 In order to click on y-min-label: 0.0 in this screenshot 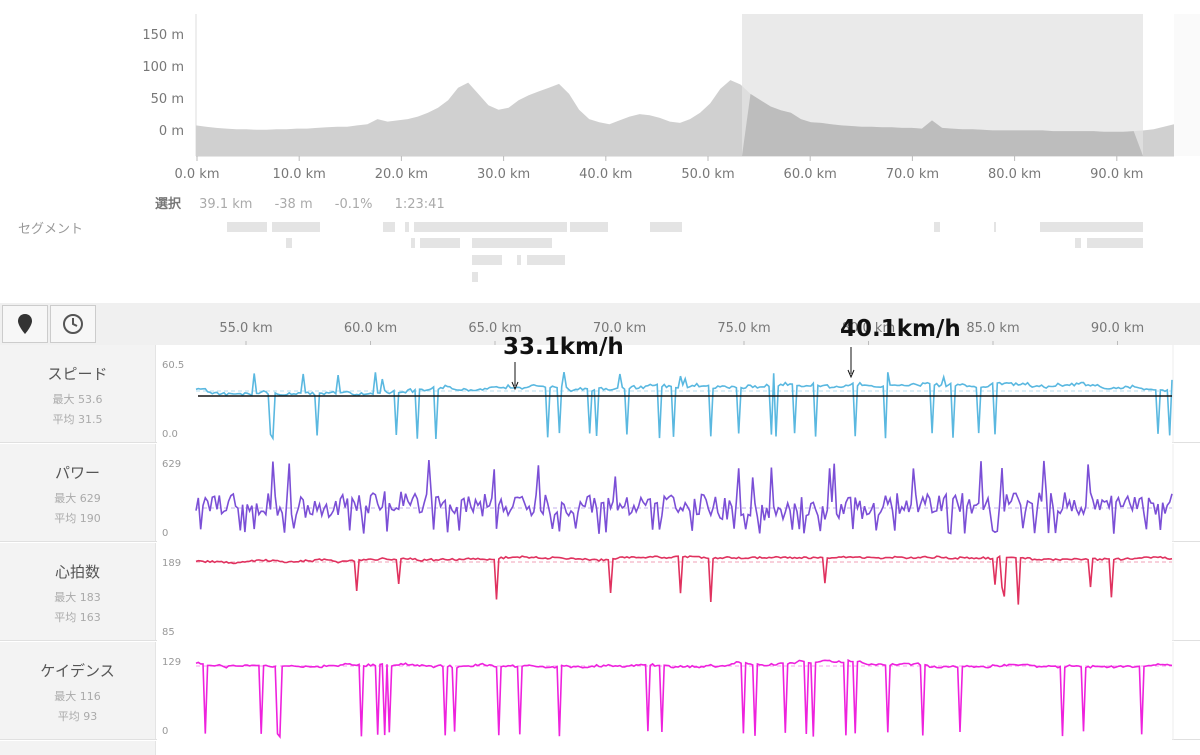, I will do `click(170, 434)`.